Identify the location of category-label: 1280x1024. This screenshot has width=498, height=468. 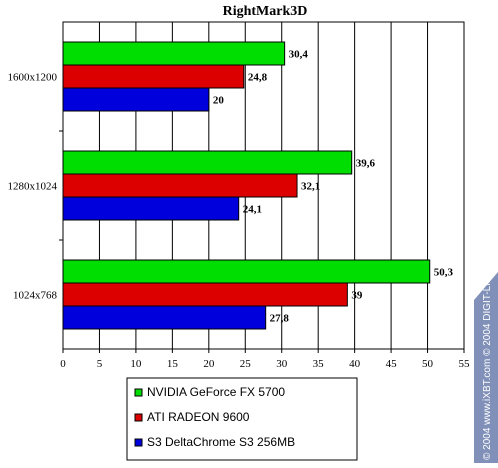
(33, 187).